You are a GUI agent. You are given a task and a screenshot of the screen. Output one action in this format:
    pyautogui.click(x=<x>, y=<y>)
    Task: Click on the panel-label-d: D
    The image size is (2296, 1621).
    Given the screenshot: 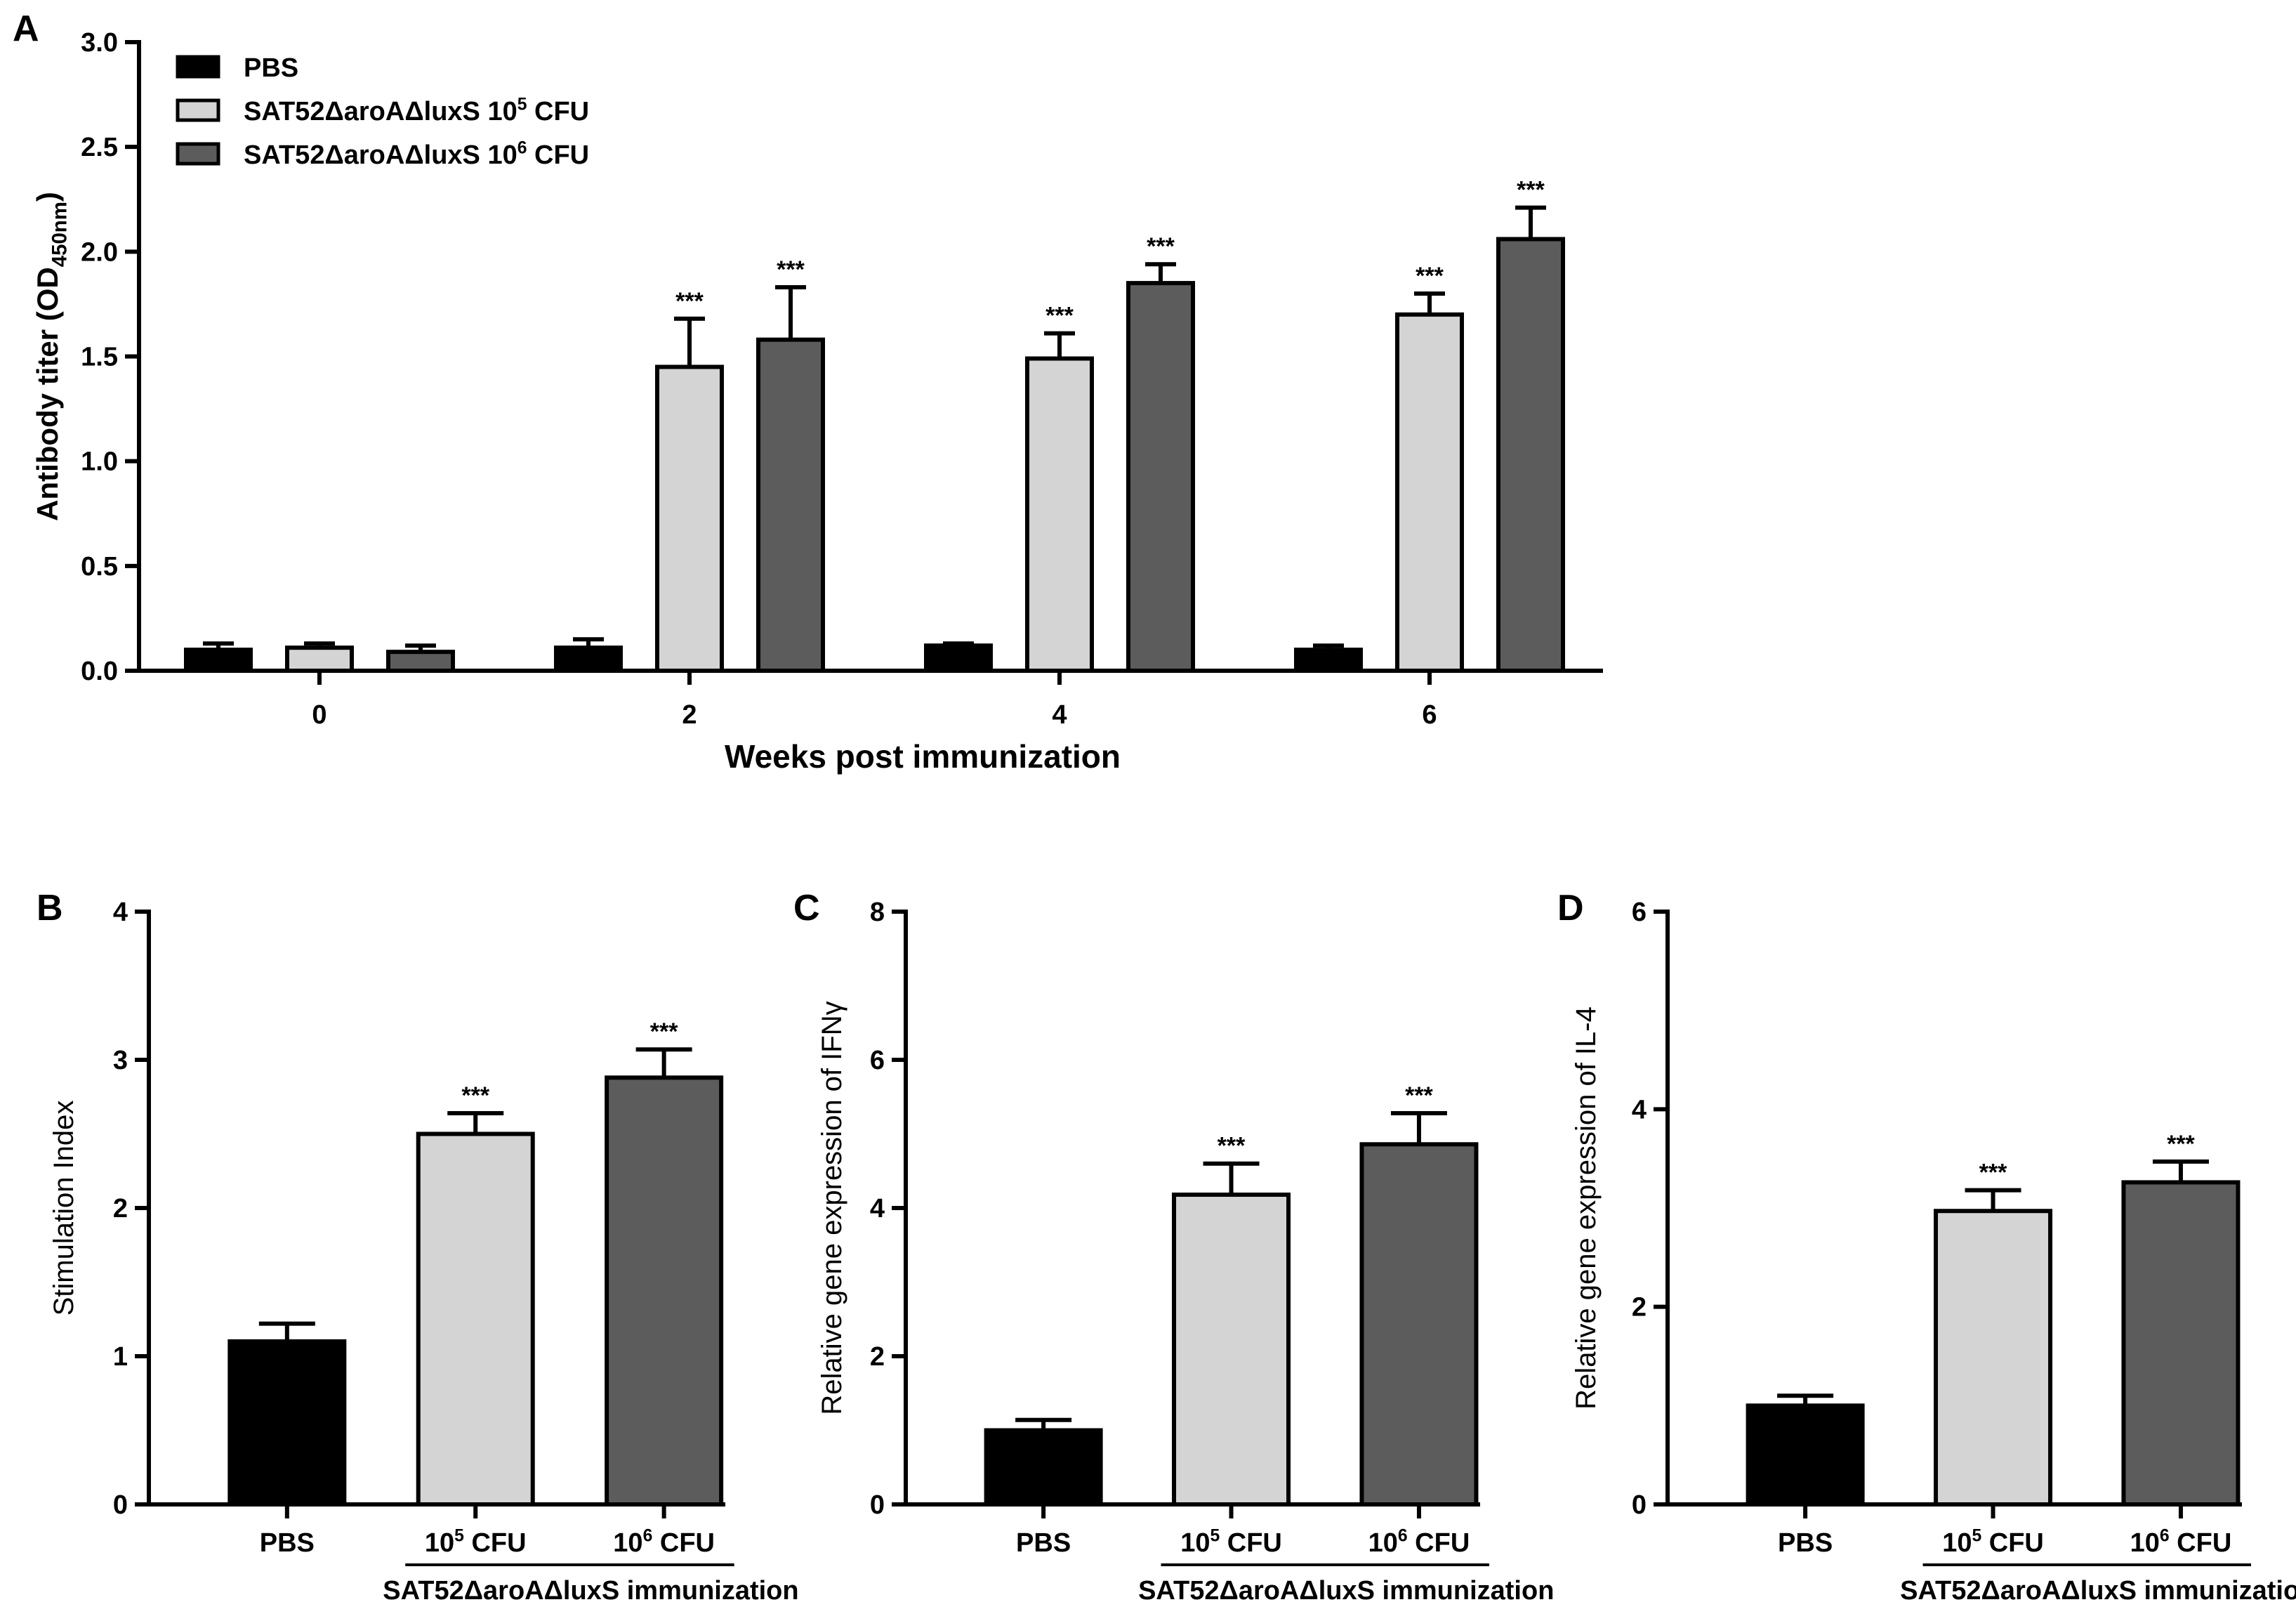 What is the action you would take?
    pyautogui.click(x=1570, y=908)
    